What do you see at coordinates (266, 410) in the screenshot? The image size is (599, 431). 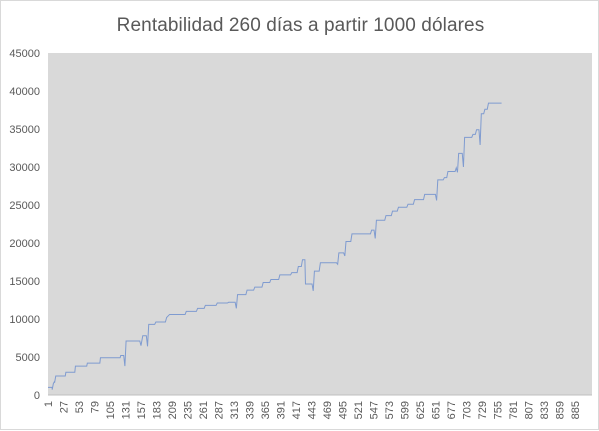 I see `x-tick-label: 365` at bounding box center [266, 410].